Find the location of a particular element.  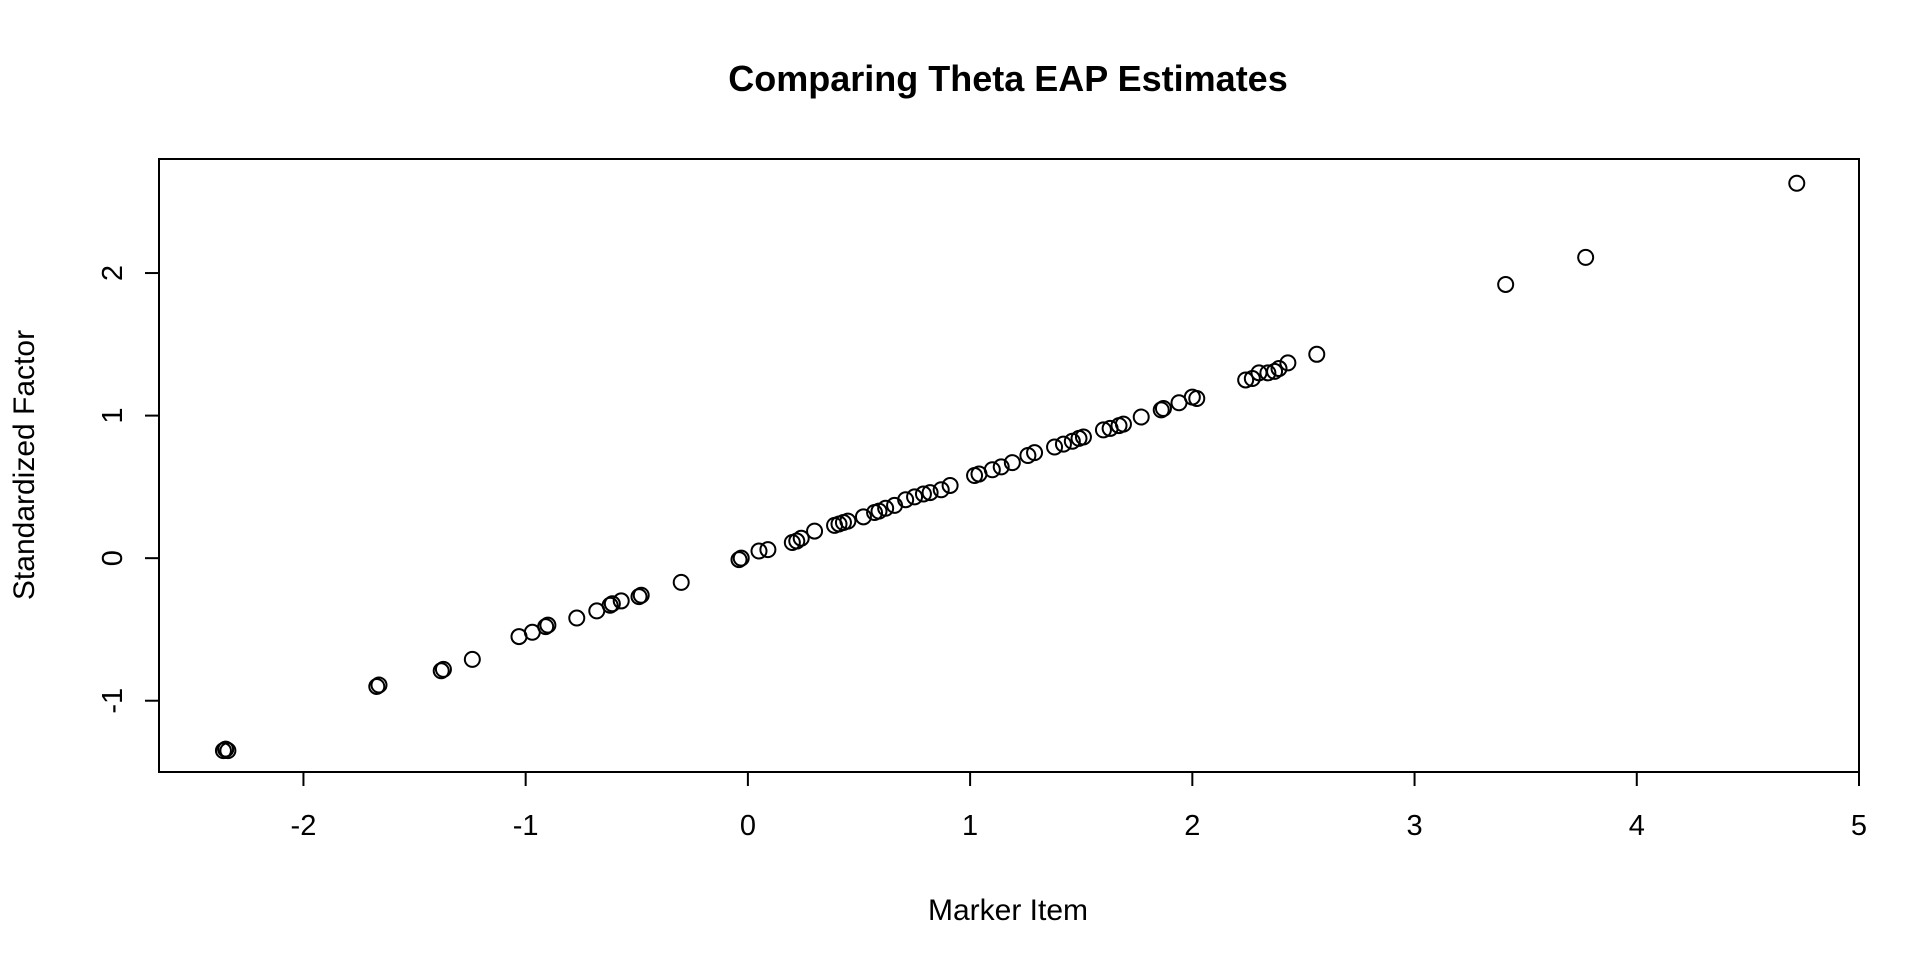

y-tick-label: 0 is located at coordinates (113, 558).